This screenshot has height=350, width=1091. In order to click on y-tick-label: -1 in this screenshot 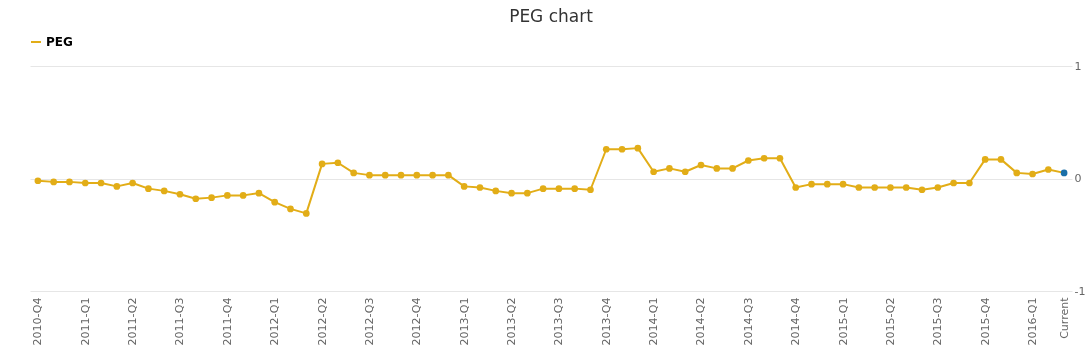, I will do `click(1080, 291)`.